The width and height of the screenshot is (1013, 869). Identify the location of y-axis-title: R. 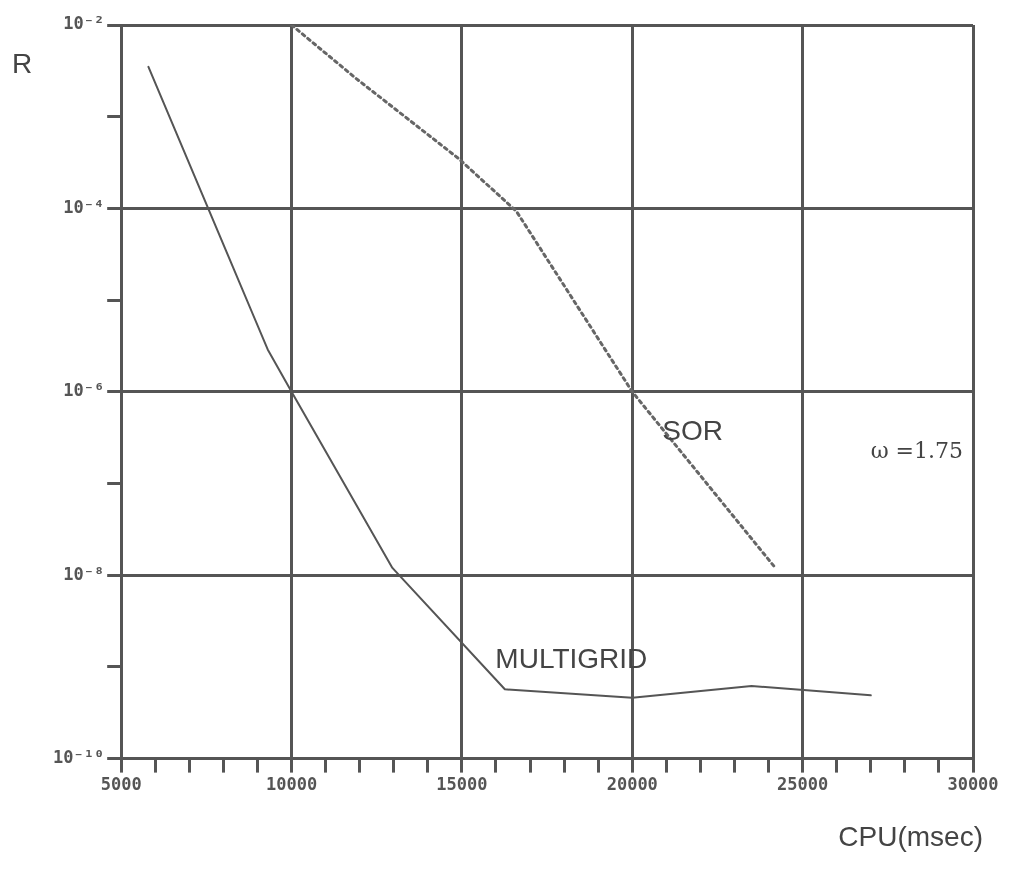
(22, 63).